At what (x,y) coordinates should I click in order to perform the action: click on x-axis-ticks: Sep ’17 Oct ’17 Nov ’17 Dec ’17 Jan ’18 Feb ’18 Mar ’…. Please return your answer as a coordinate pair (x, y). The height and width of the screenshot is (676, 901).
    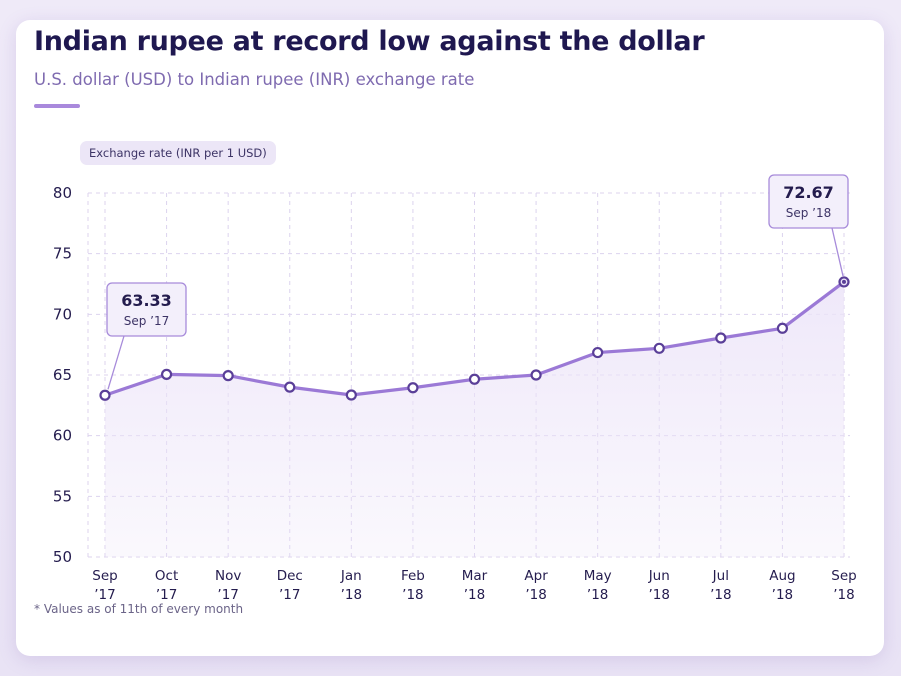
    Looking at the image, I should click on (474, 585).